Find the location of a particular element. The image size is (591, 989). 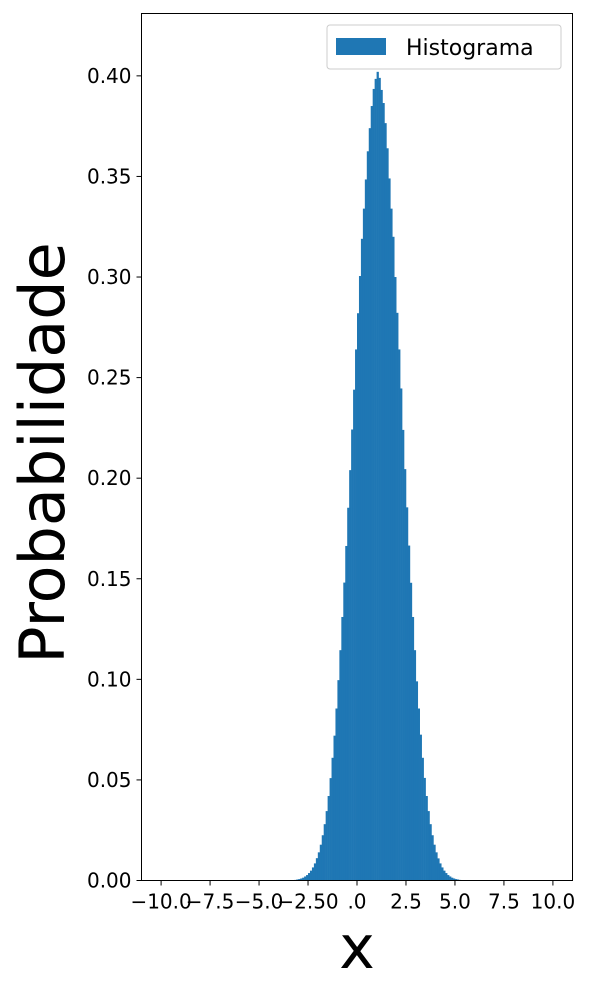

y-tick-label: 0.25 is located at coordinates (109, 378).